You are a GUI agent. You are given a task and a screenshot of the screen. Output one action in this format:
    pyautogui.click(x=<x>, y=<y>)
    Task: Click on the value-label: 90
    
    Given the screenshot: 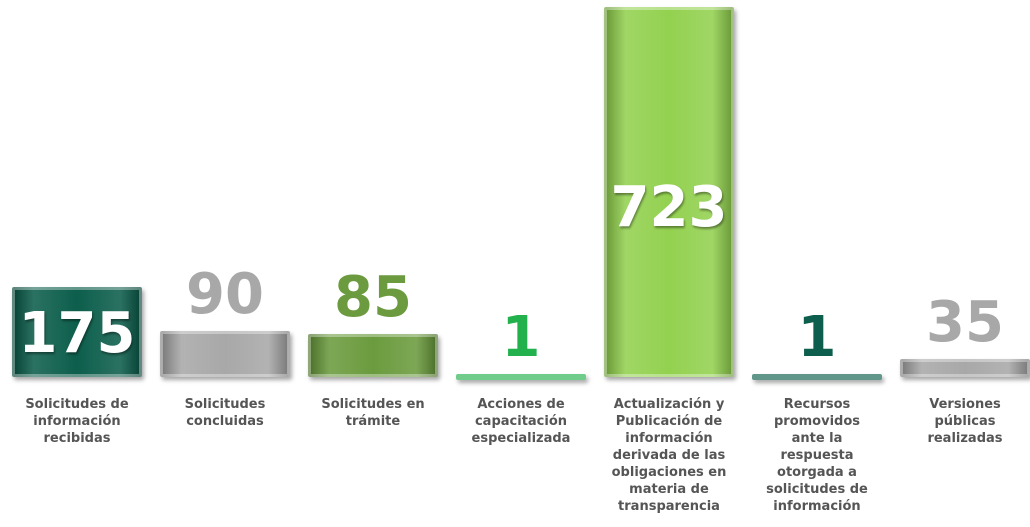 What is the action you would take?
    pyautogui.click(x=225, y=294)
    